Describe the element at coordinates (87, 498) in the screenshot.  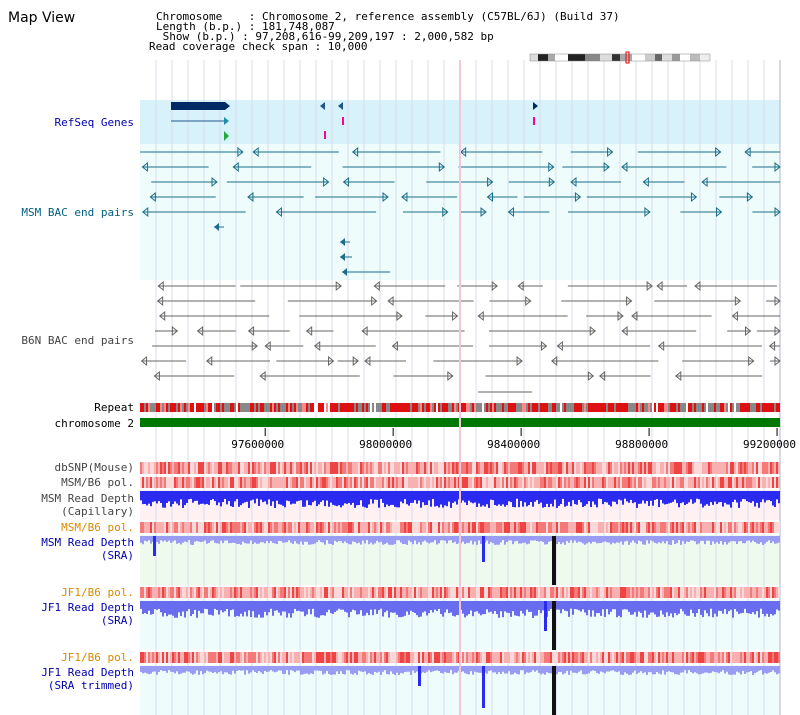
I see `track-label-msm-depth-cap: MSM Read Depth` at that location.